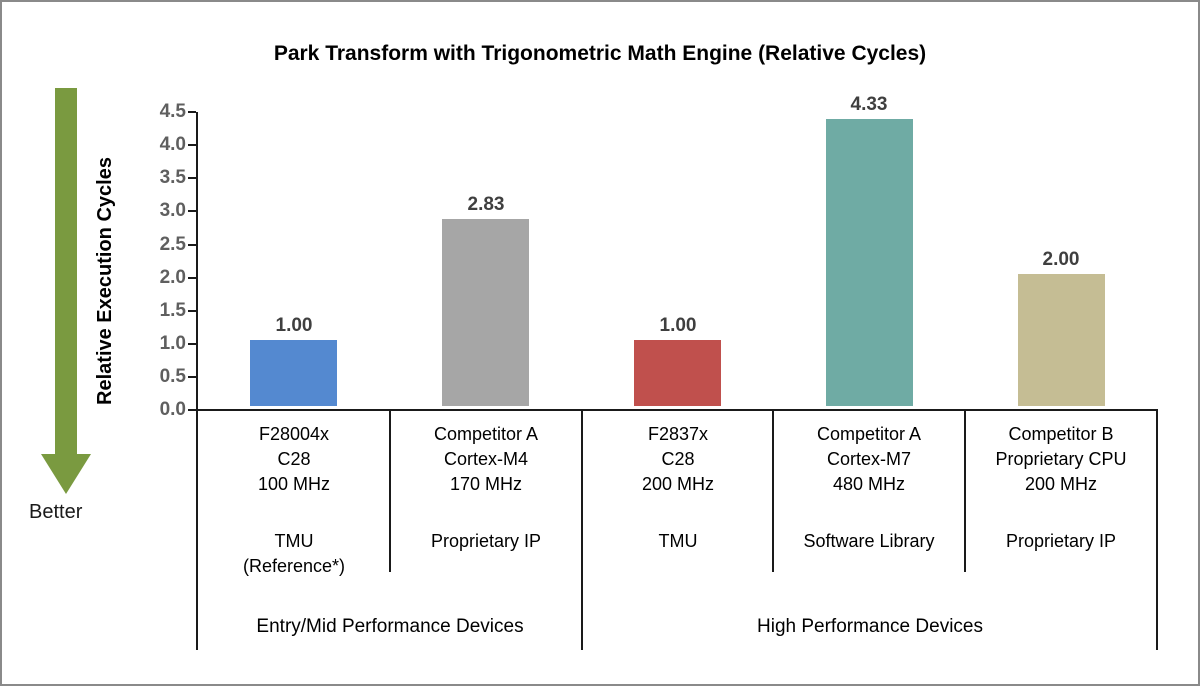 Image resolution: width=1200 pixels, height=686 pixels. What do you see at coordinates (486, 484) in the screenshot?
I see `cpu-freq: 170 MHz` at bounding box center [486, 484].